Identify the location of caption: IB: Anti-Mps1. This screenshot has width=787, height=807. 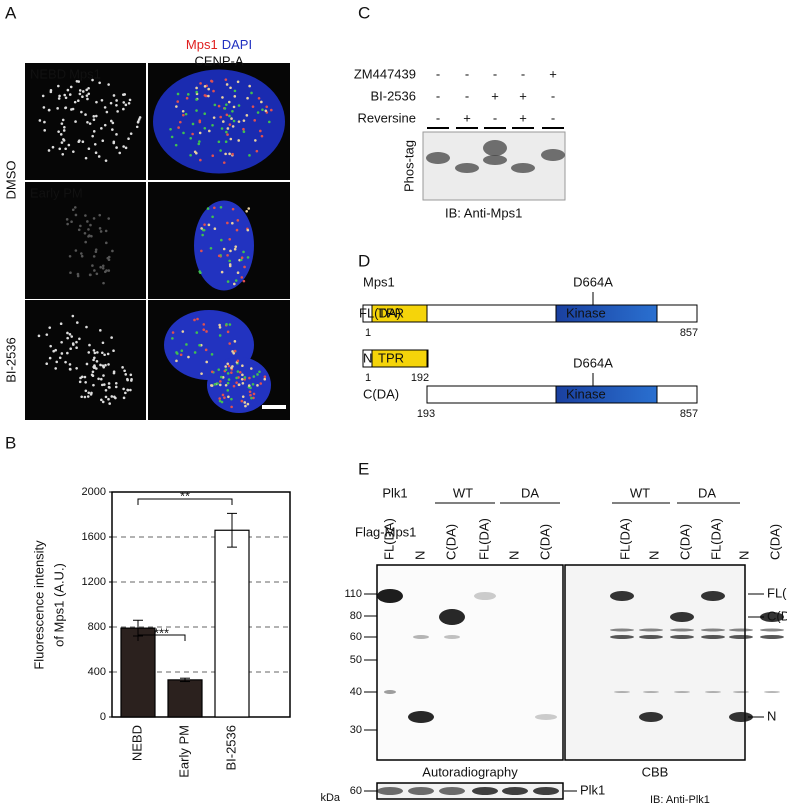
(483, 212).